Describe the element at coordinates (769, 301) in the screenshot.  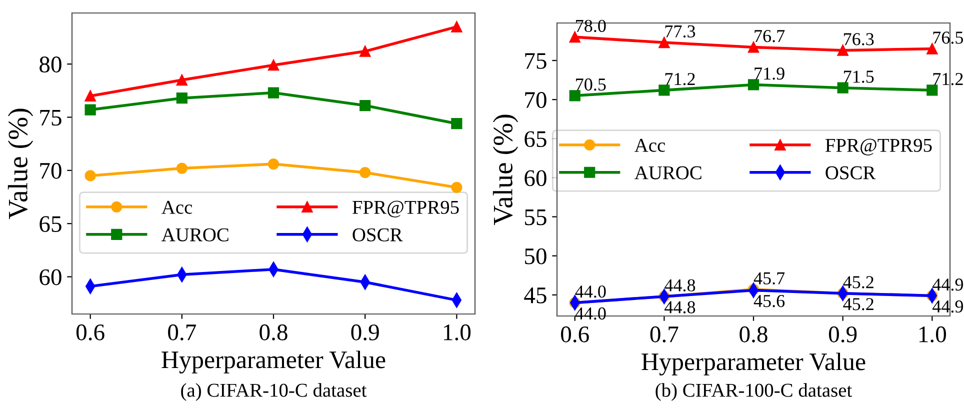
I see `data-label: 45.6` at that location.